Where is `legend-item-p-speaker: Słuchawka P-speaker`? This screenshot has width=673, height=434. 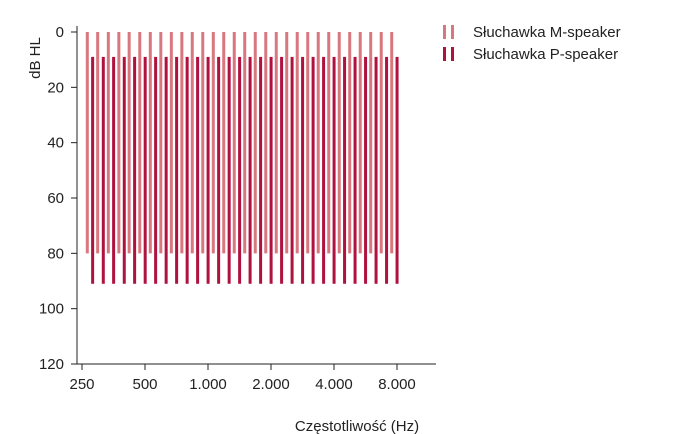 legend-item-p-speaker: Słuchawka P-speaker is located at coordinates (532, 54).